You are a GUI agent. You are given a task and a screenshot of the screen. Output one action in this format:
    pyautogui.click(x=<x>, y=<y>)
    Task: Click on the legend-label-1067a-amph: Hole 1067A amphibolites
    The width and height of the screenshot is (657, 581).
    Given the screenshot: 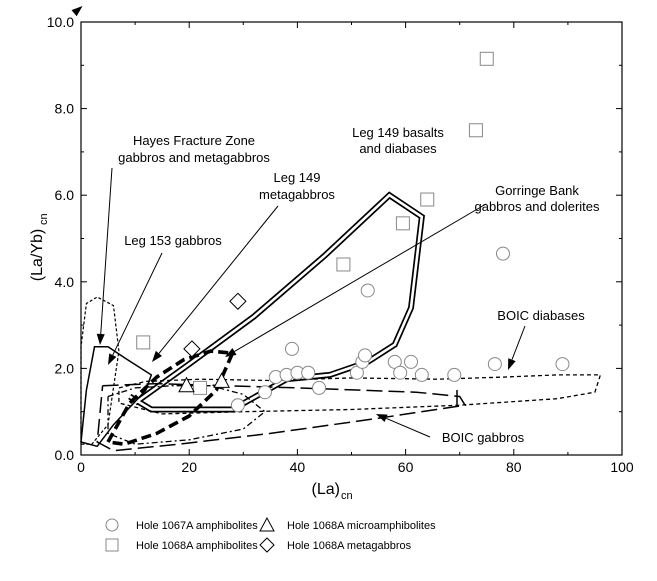 What is the action you would take?
    pyautogui.click(x=197, y=526)
    